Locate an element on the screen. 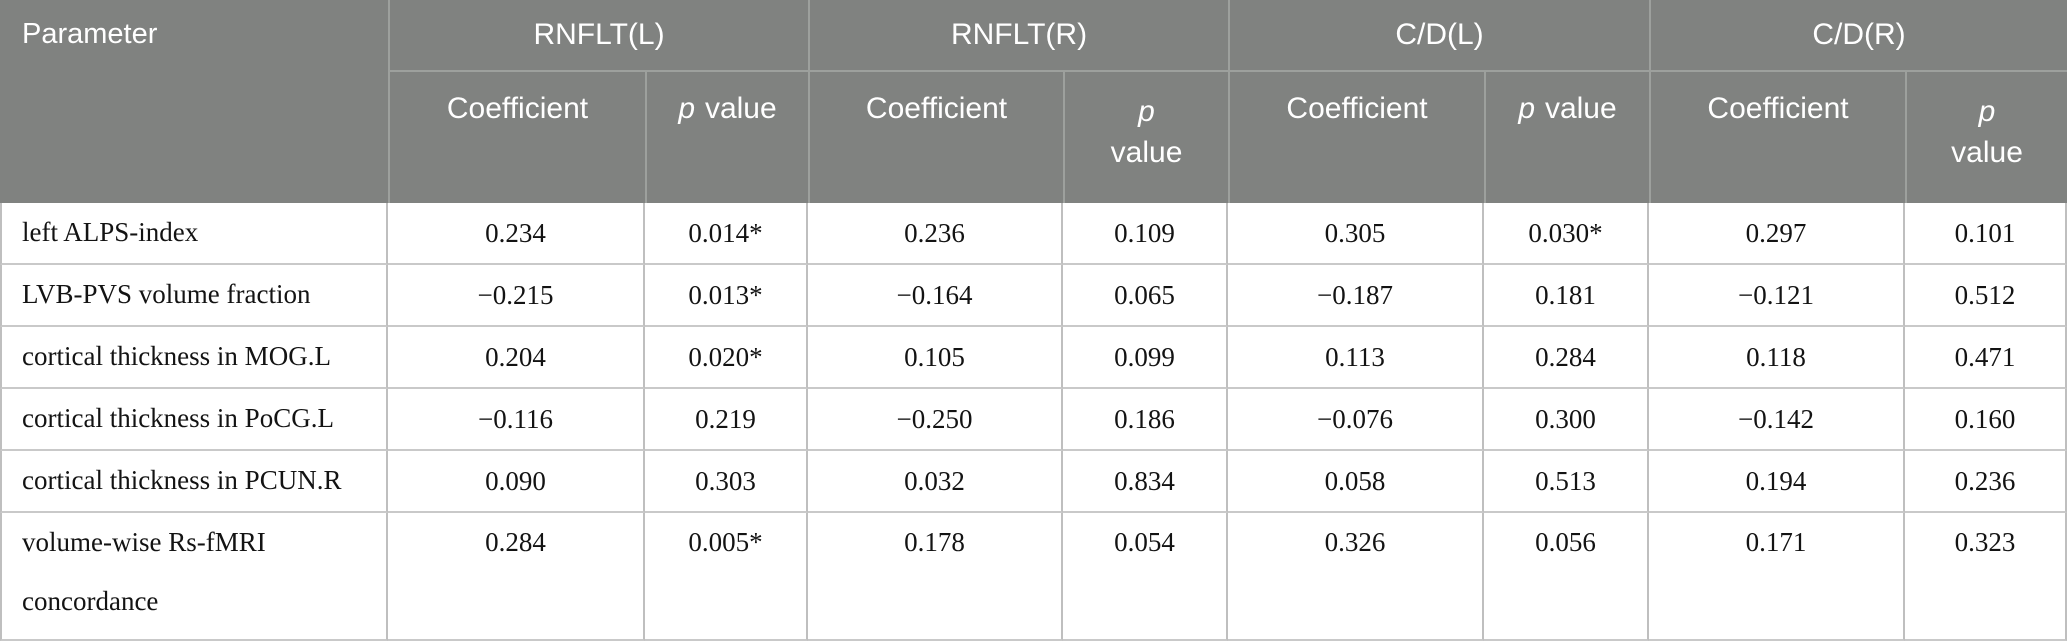  cell-value: 0.297 is located at coordinates (1777, 234).